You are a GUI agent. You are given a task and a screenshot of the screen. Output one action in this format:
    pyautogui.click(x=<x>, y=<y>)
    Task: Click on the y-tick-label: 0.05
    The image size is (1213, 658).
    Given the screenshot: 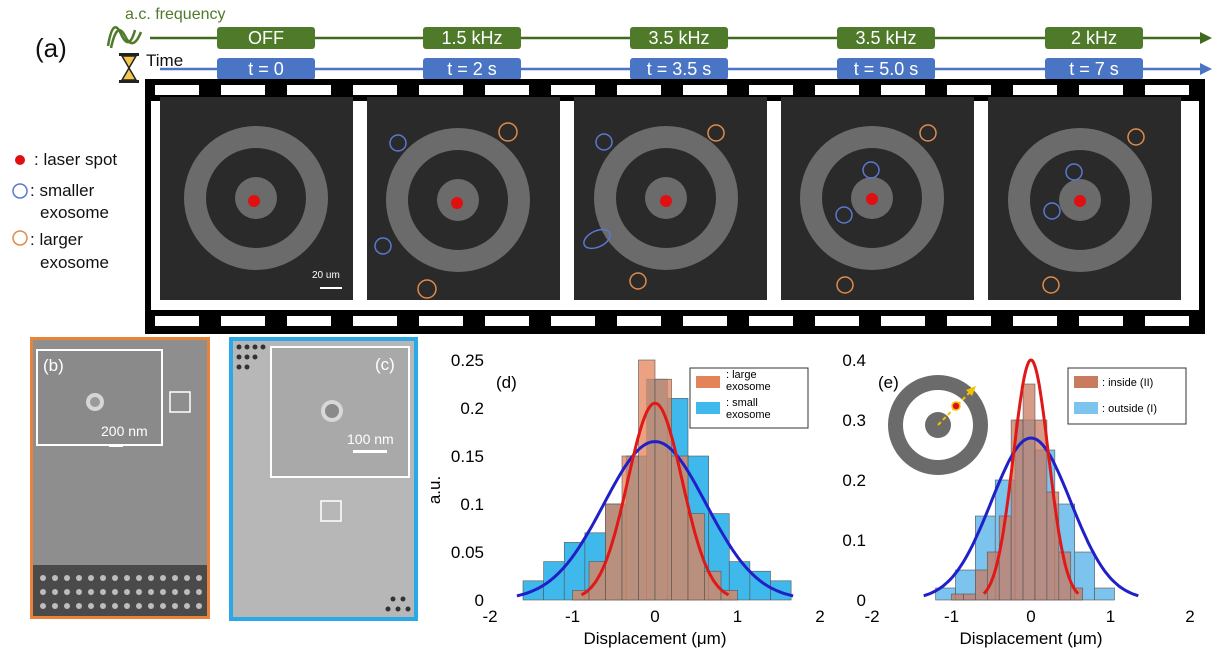 What is the action you would take?
    pyautogui.click(x=467, y=552)
    